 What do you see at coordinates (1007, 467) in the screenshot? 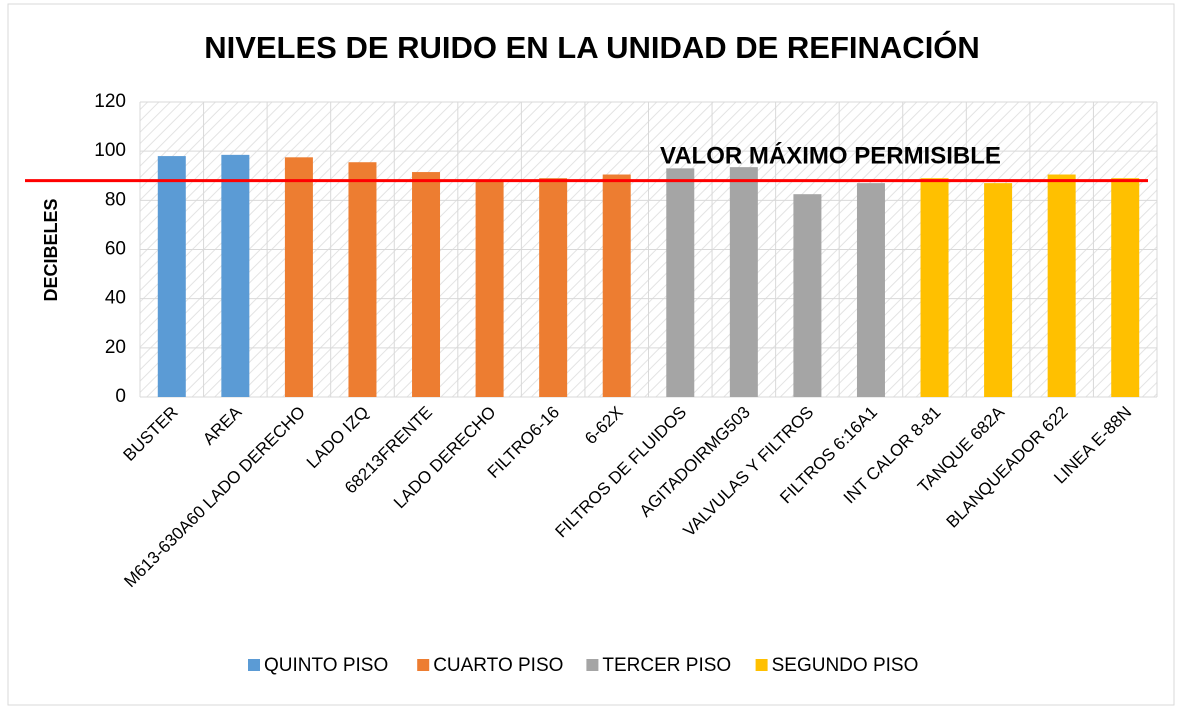
I see `x-tick-label: BLANQUEADOR 622` at bounding box center [1007, 467].